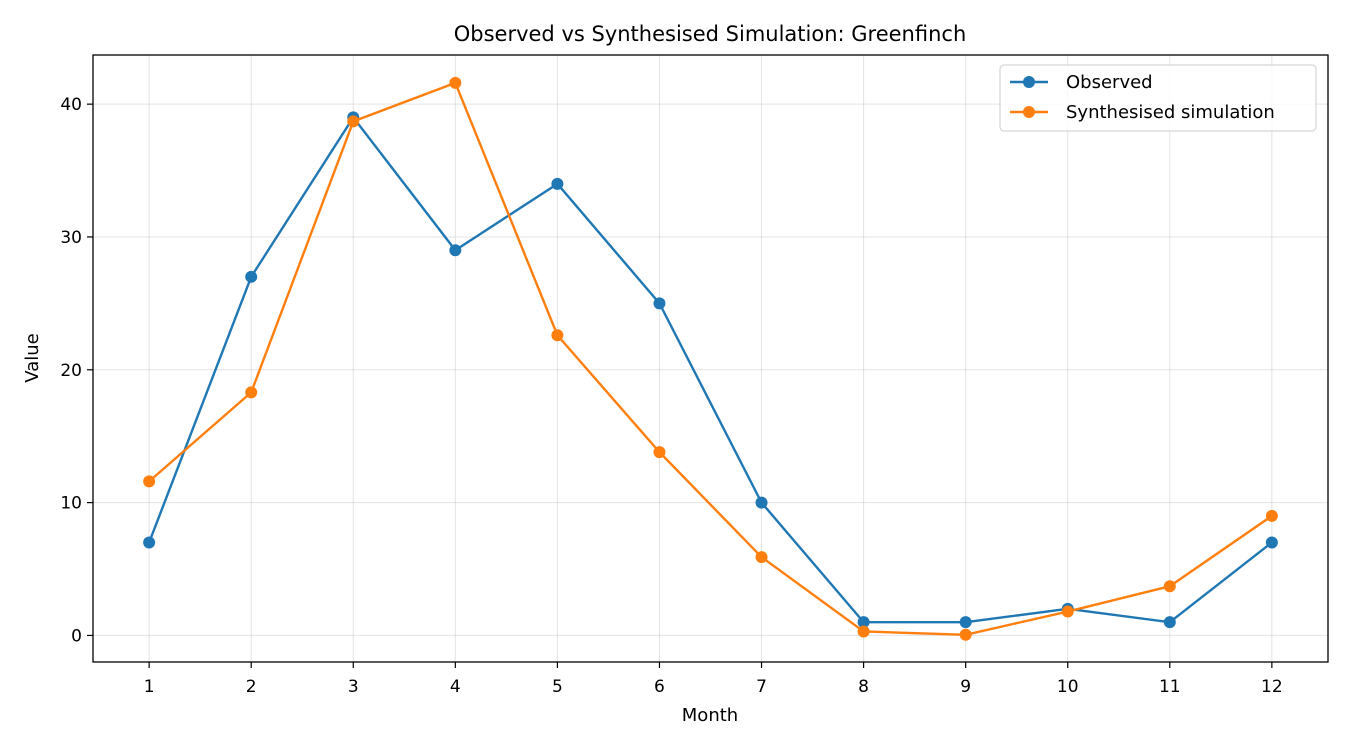 The image size is (1350, 750). I want to click on y-tick-label: 20, so click(71, 371).